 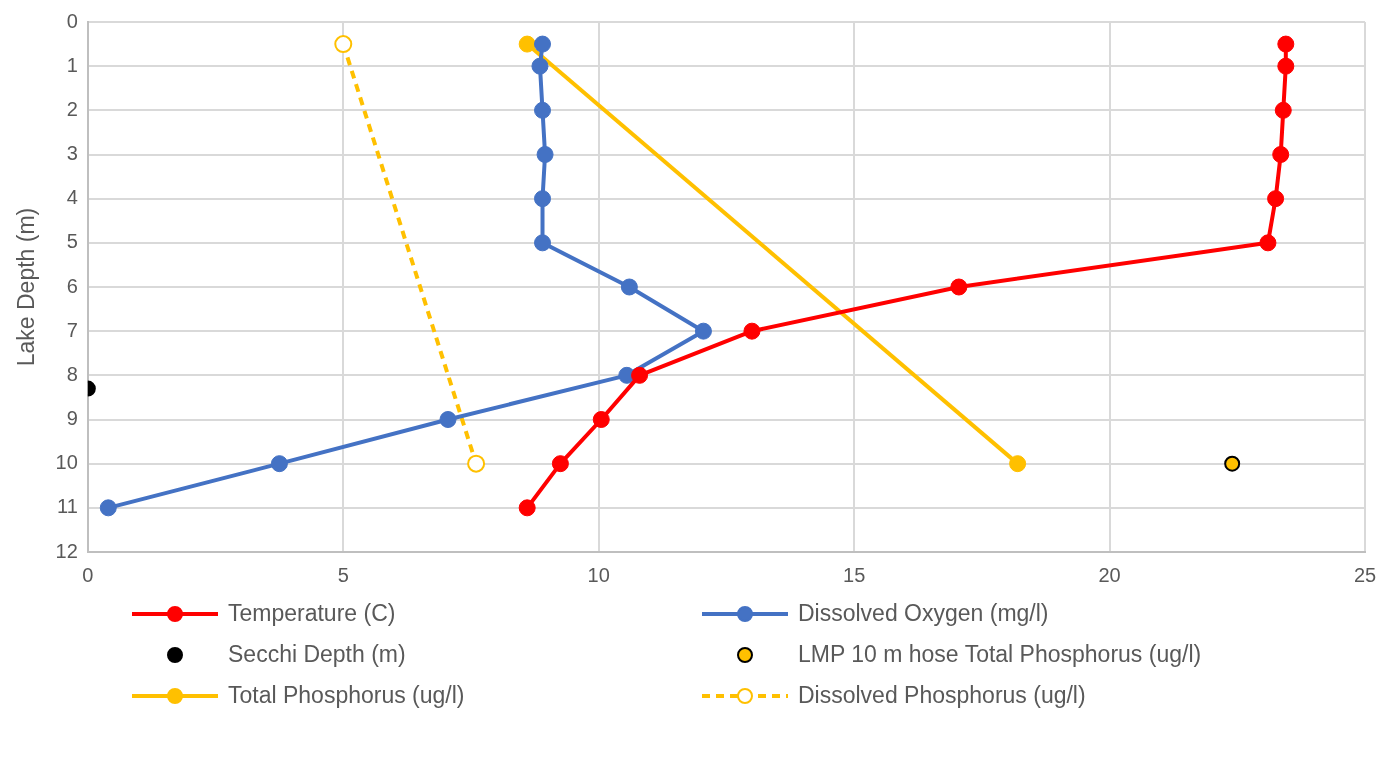 What do you see at coordinates (343, 574) in the screenshot?
I see `x-tick-label: 5` at bounding box center [343, 574].